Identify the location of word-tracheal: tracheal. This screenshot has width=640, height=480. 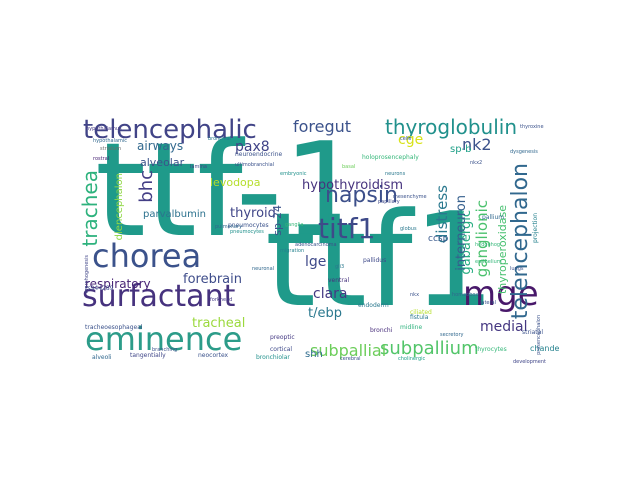
(219, 323).